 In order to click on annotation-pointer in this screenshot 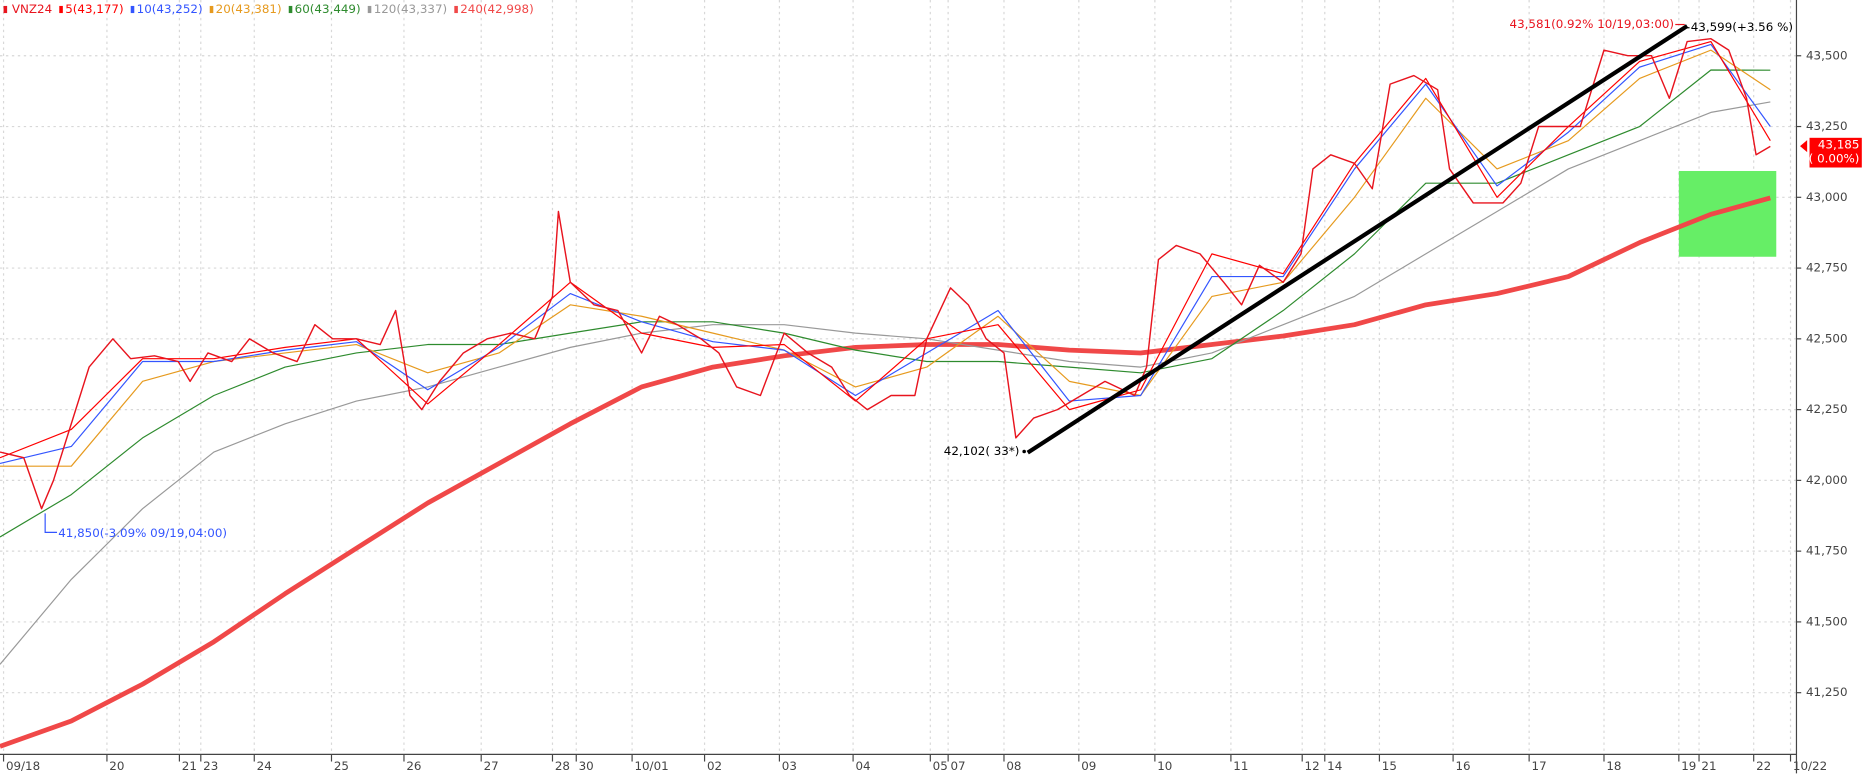, I will do `click(51, 523)`.